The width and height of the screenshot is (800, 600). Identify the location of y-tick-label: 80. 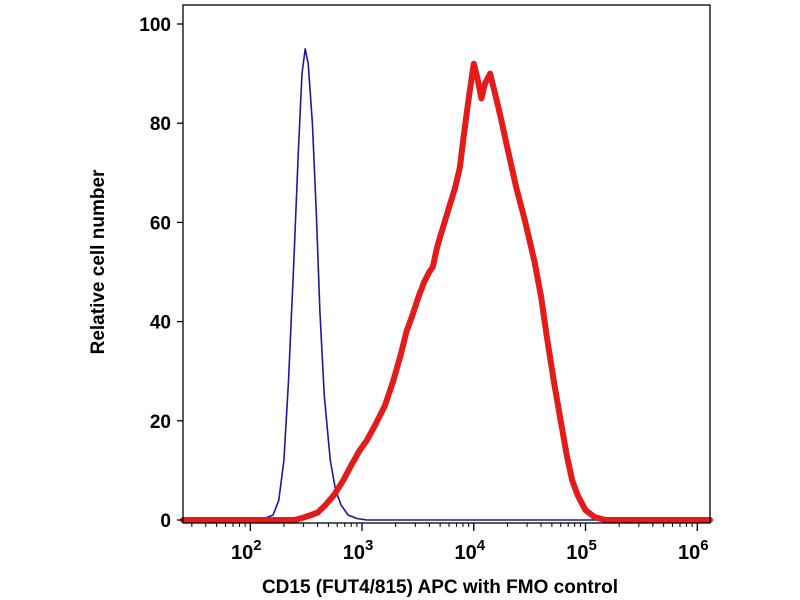
(160, 124).